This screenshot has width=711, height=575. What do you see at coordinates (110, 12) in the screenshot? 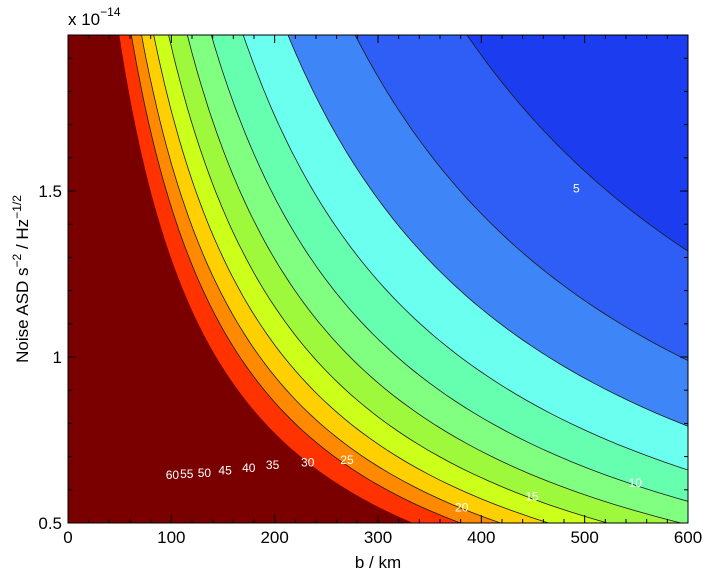
I see `y-multiplier-exponent: −14` at bounding box center [110, 12].